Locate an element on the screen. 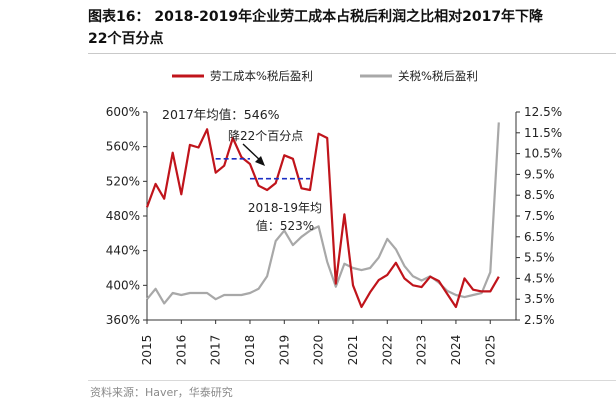 The height and width of the screenshot is (412, 616). x-tick-label: 2017 is located at coordinates (216, 350).